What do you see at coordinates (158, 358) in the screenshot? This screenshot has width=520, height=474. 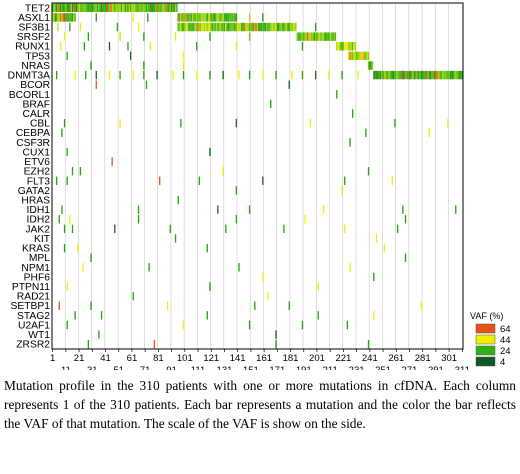 I see `x-tick-label-top: 81` at bounding box center [158, 358].